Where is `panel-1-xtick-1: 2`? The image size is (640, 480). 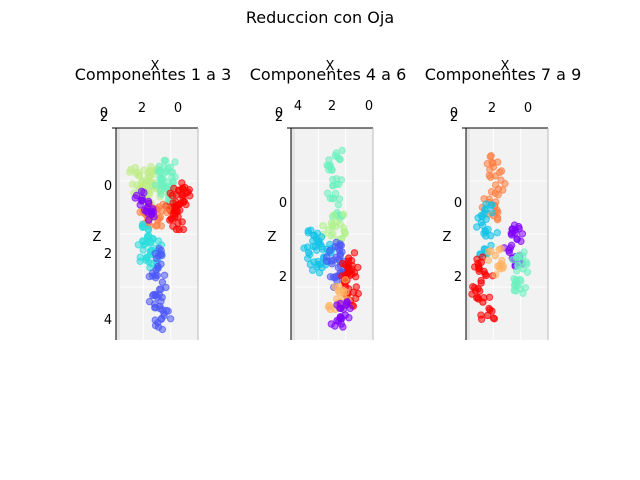
panel-1-xtick-1: 2 is located at coordinates (142, 108).